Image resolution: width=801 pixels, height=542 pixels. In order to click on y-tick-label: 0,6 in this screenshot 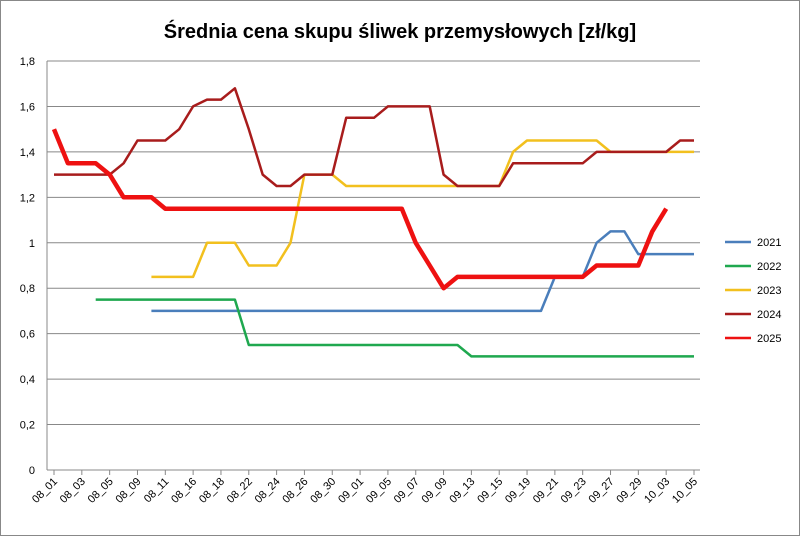, I will do `click(27, 335)`.